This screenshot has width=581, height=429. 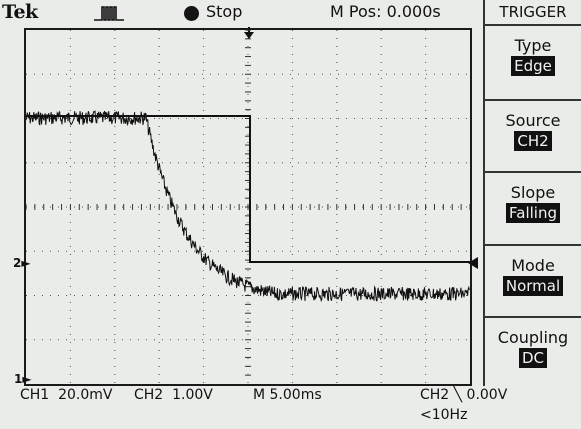 I want to click on menu-item-label: Slope, so click(x=533, y=192).